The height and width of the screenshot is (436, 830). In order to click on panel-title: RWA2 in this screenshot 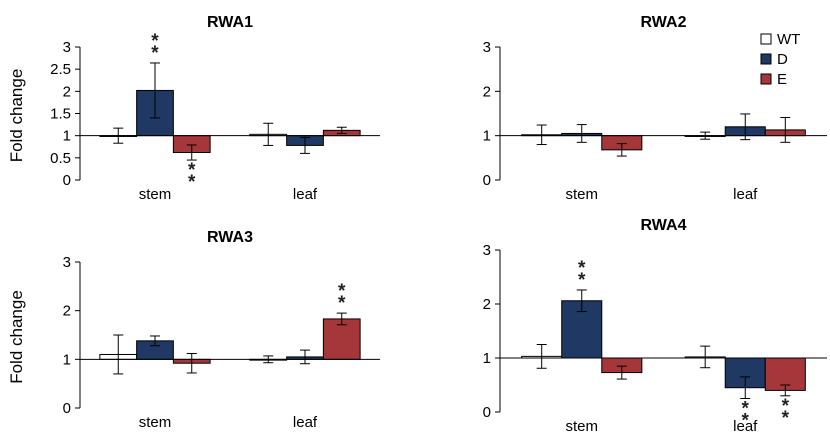, I will do `click(664, 22)`.